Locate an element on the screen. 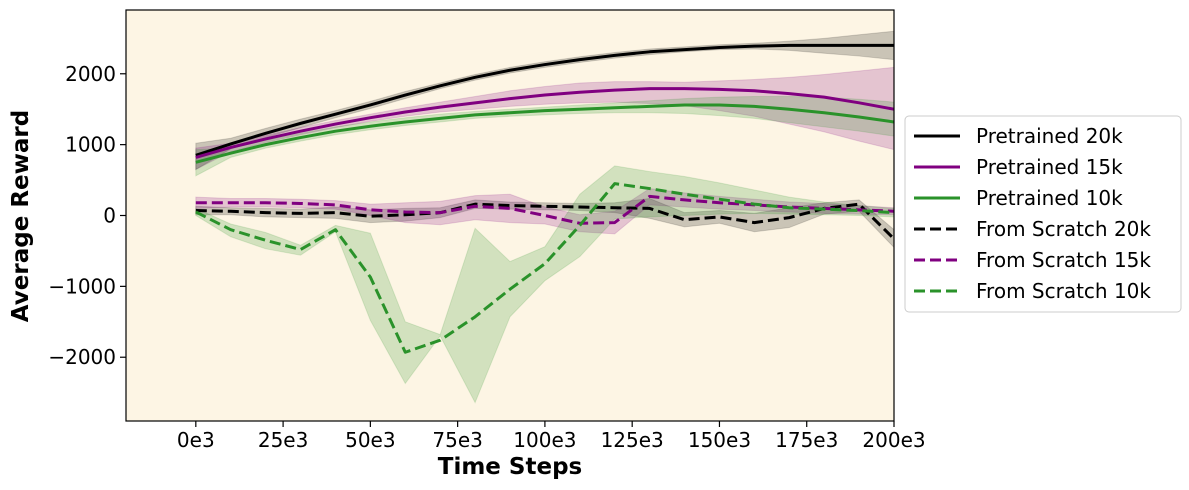 The height and width of the screenshot is (490, 1189). x-tick-label: 100e3 is located at coordinates (544, 440).